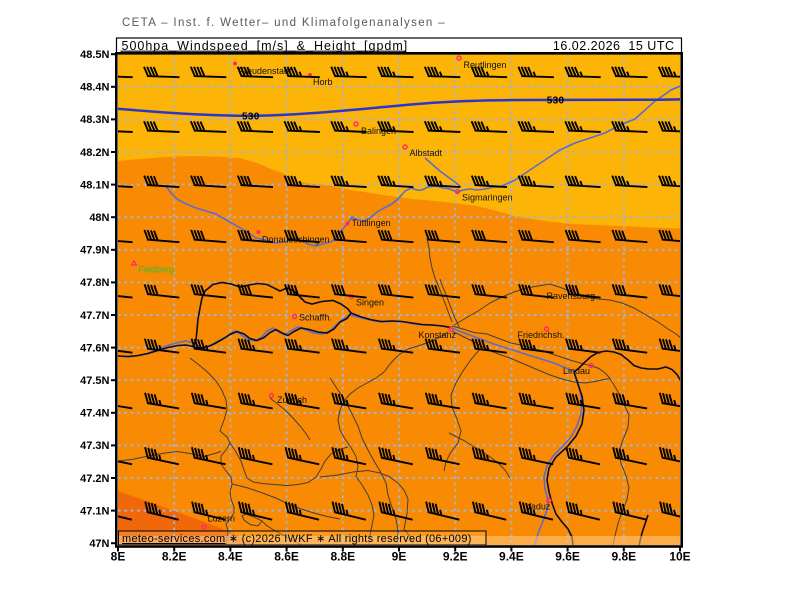 The height and width of the screenshot is (600, 800). What do you see at coordinates (94, 120) in the screenshot?
I see `svg-text: 48.3N` at bounding box center [94, 120].